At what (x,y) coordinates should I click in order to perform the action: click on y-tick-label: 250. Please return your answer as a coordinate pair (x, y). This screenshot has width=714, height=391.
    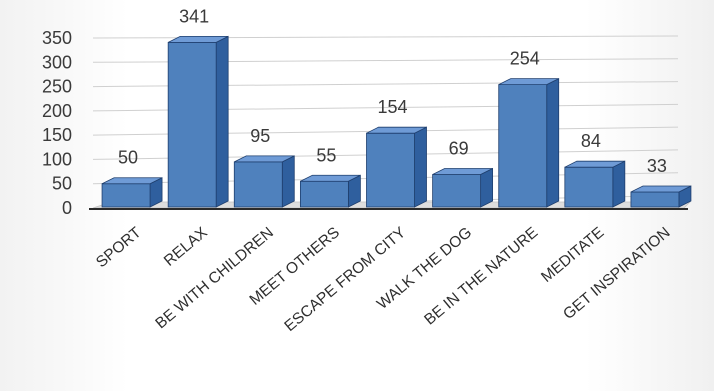
    Looking at the image, I should click on (57, 87).